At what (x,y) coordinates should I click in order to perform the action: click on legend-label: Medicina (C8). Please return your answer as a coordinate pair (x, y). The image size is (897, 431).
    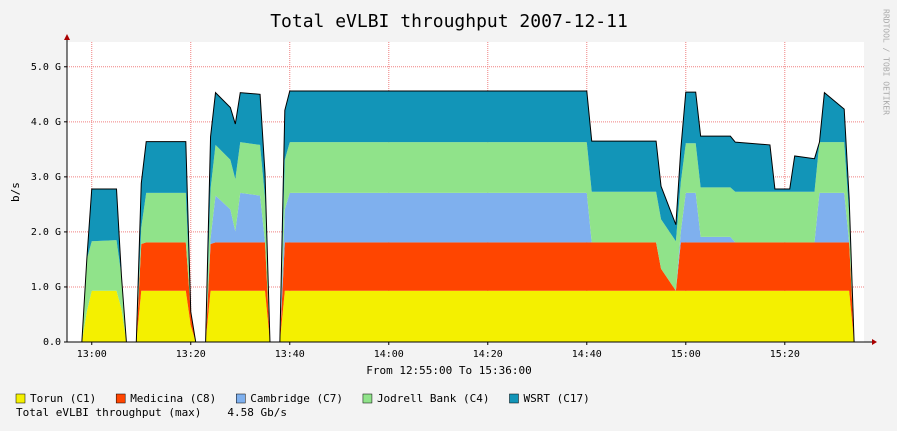
    Looking at the image, I should click on (173, 398).